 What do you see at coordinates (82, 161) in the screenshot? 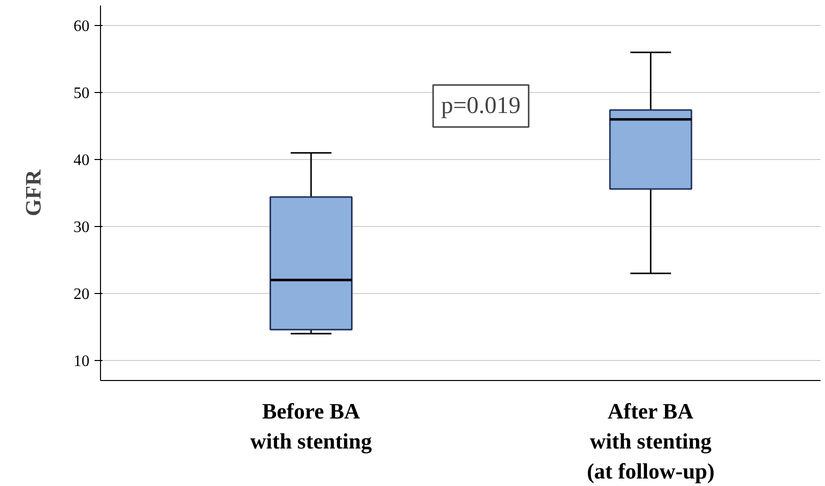
I see `y-tick-label: 40` at bounding box center [82, 161].